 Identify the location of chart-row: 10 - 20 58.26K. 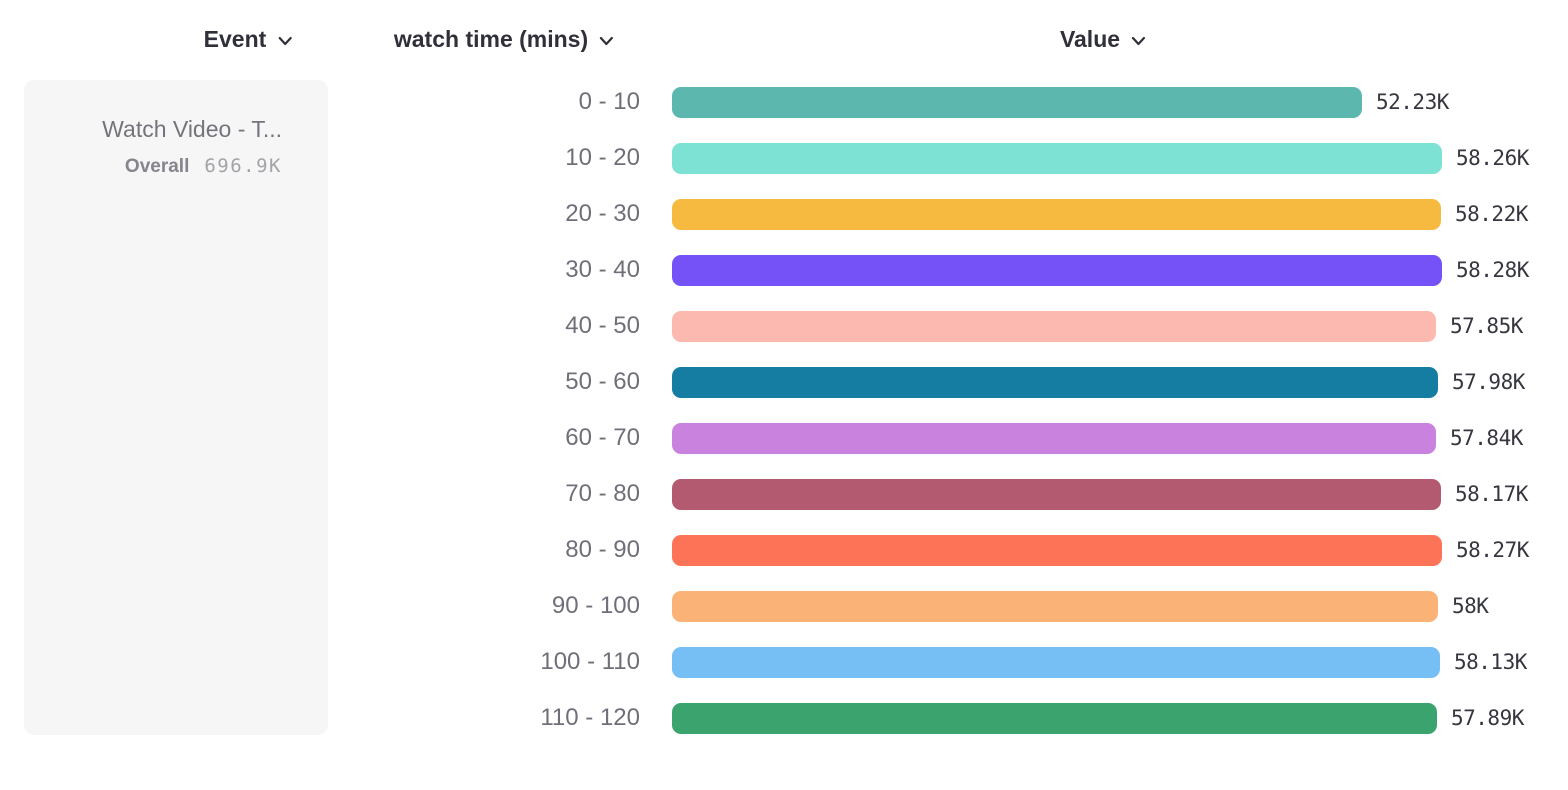
(764, 158).